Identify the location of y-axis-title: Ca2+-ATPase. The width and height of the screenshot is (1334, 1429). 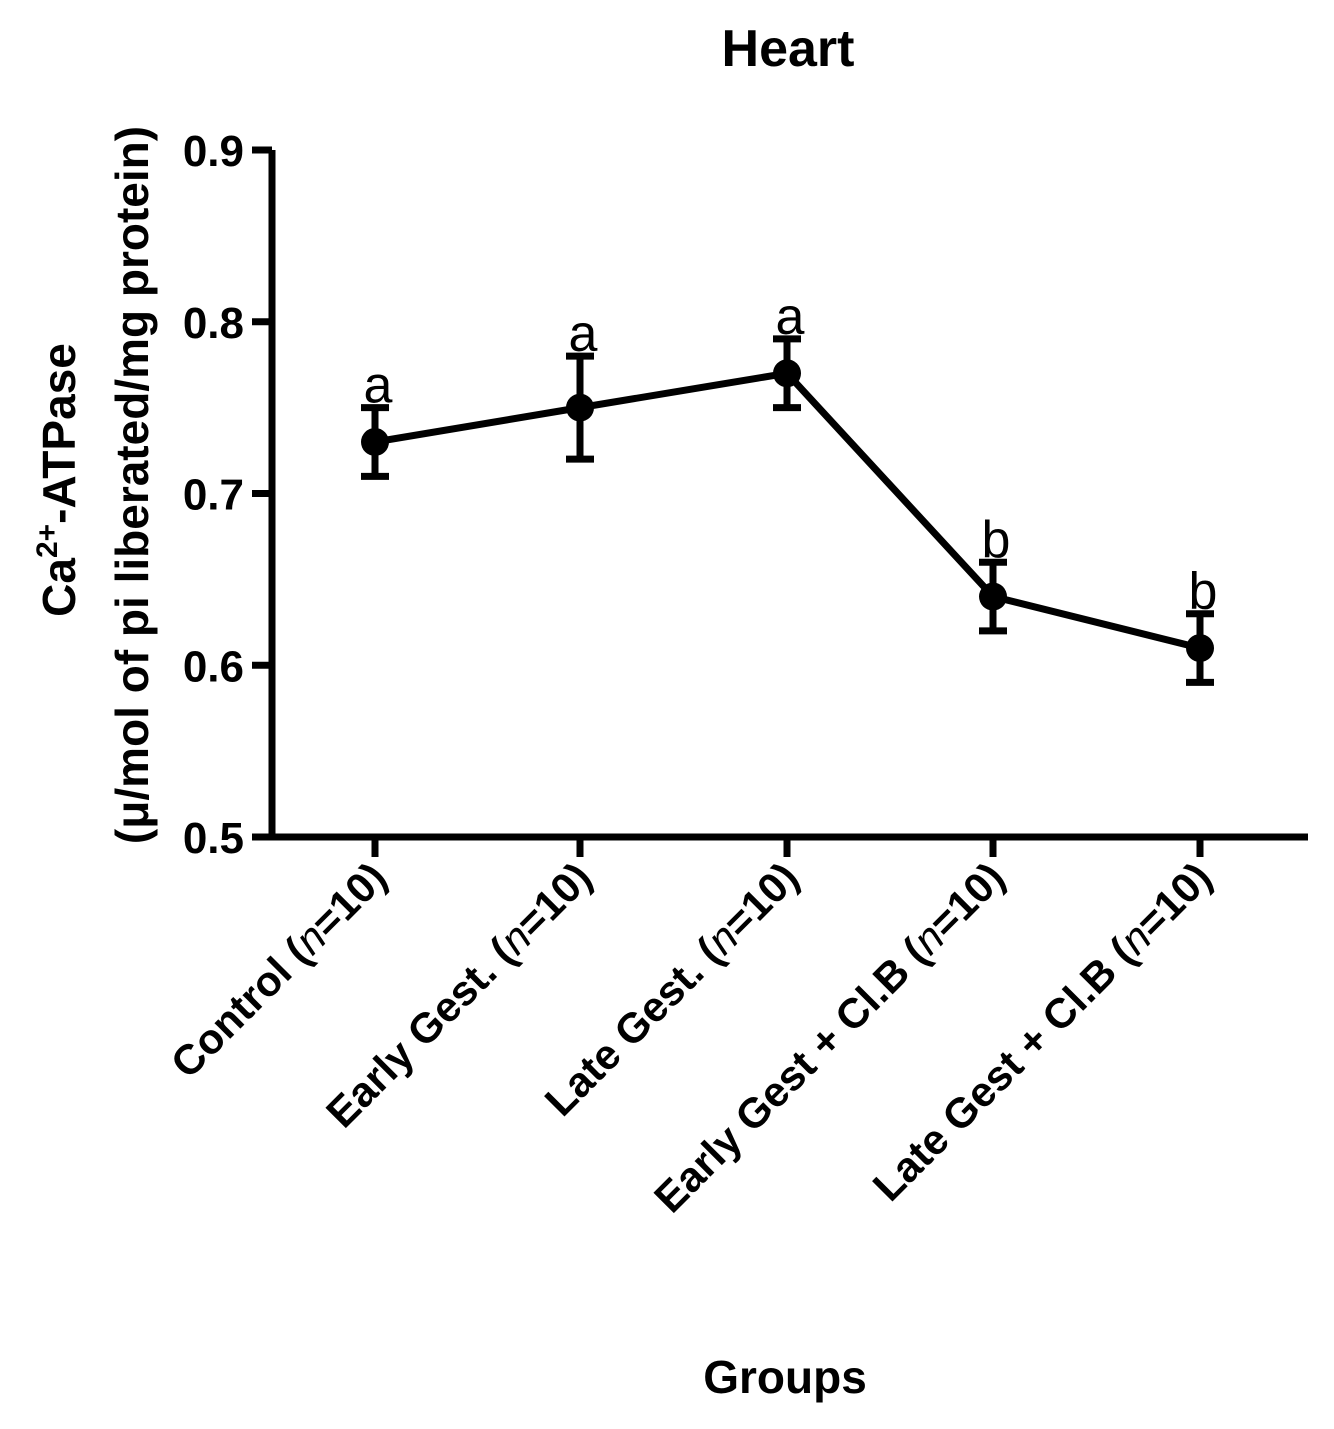
(58, 480).